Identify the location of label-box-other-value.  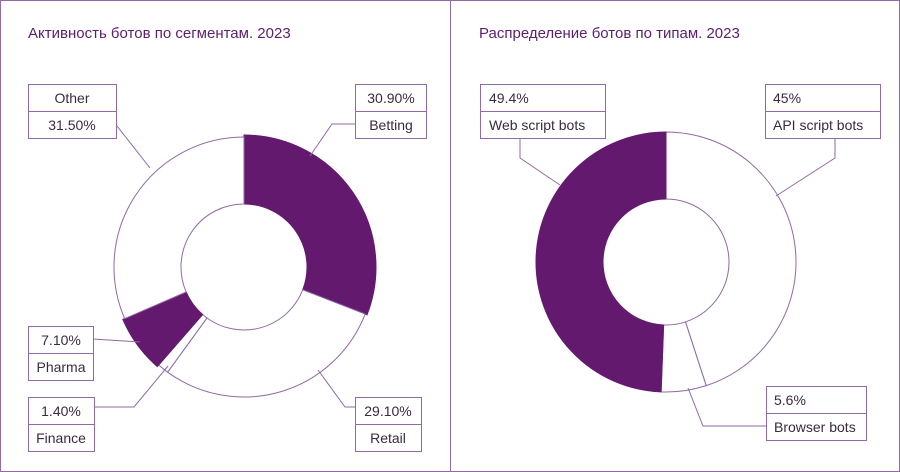
(72, 125).